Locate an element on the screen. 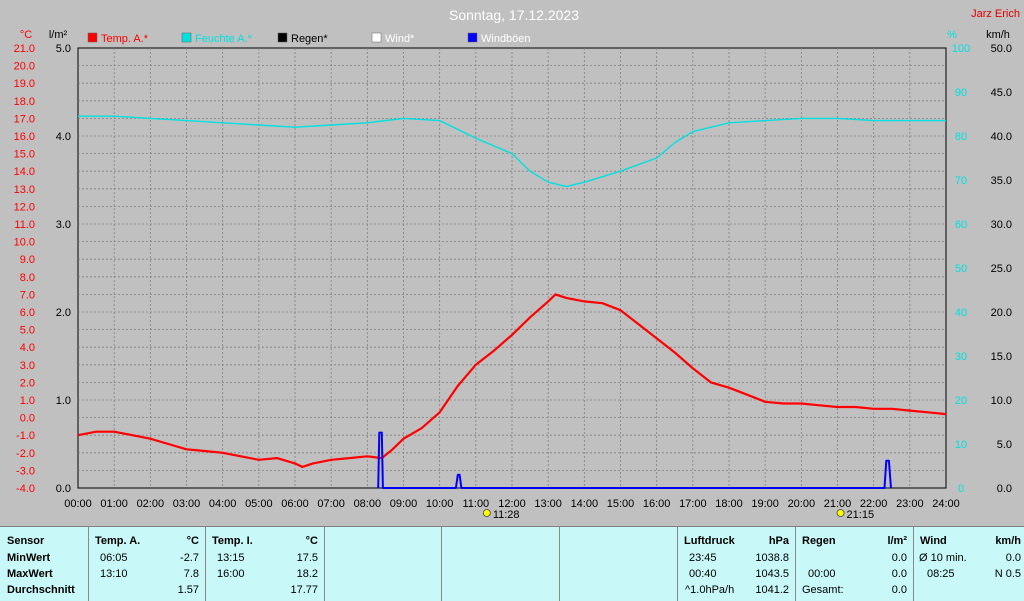 The height and width of the screenshot is (601, 1024). time-tick-label: 22:00 is located at coordinates (874, 504).